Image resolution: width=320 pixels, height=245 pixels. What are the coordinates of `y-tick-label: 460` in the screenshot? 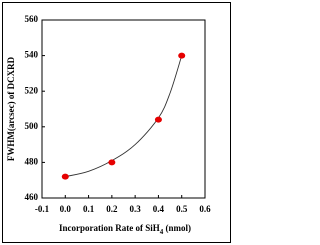 It's located at (32, 197).